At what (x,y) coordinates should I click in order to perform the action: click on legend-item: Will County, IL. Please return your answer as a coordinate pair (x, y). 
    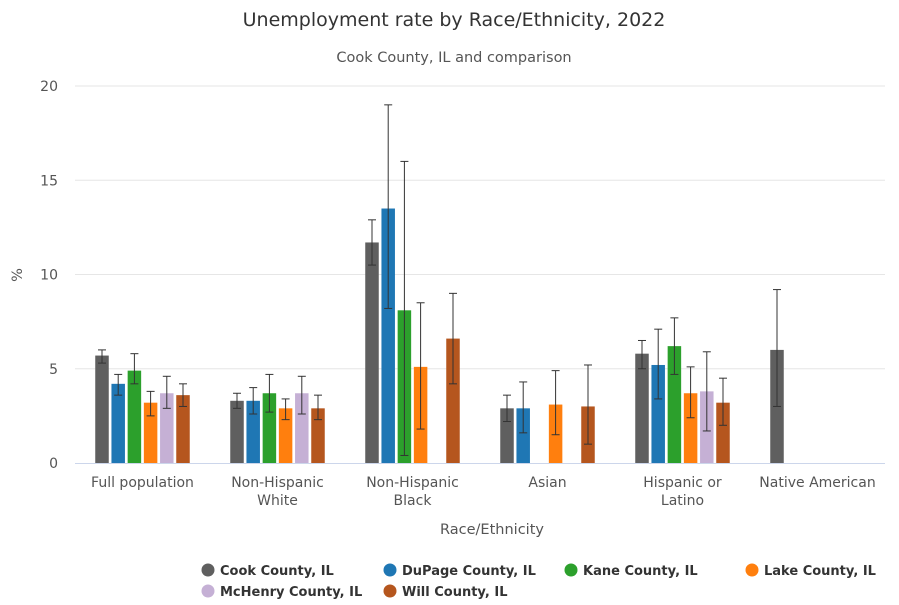
    Looking at the image, I should click on (445, 592).